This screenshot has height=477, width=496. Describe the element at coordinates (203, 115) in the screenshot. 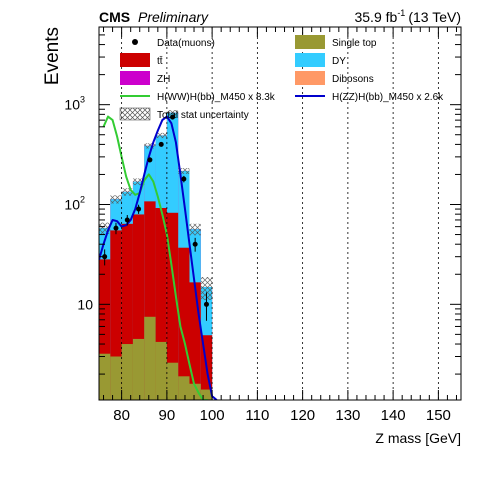

I see `legend-label-4: Total stat uncertainty` at that location.